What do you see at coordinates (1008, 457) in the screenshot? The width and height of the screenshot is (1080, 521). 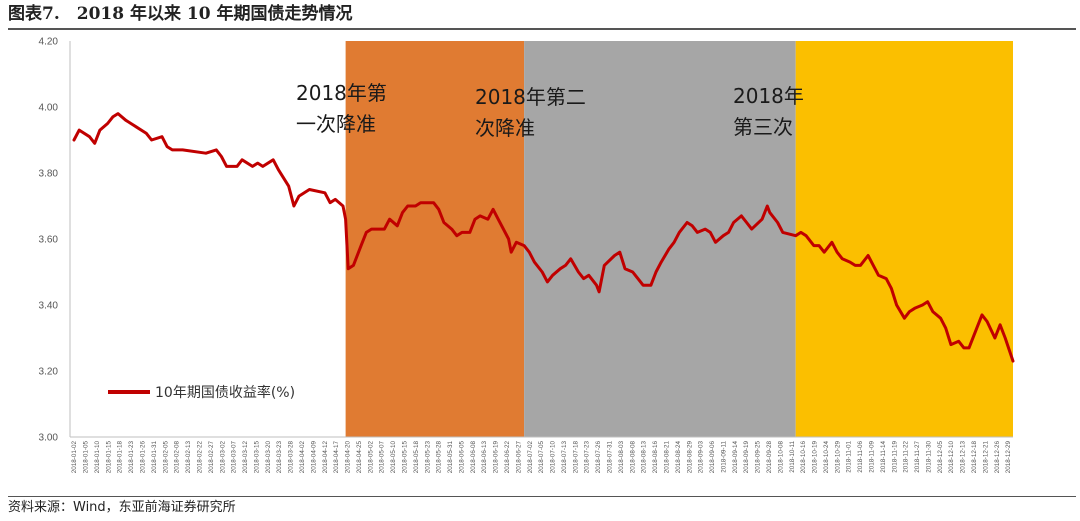 I see `x-tick-label: 2018-12-29` at bounding box center [1008, 457].